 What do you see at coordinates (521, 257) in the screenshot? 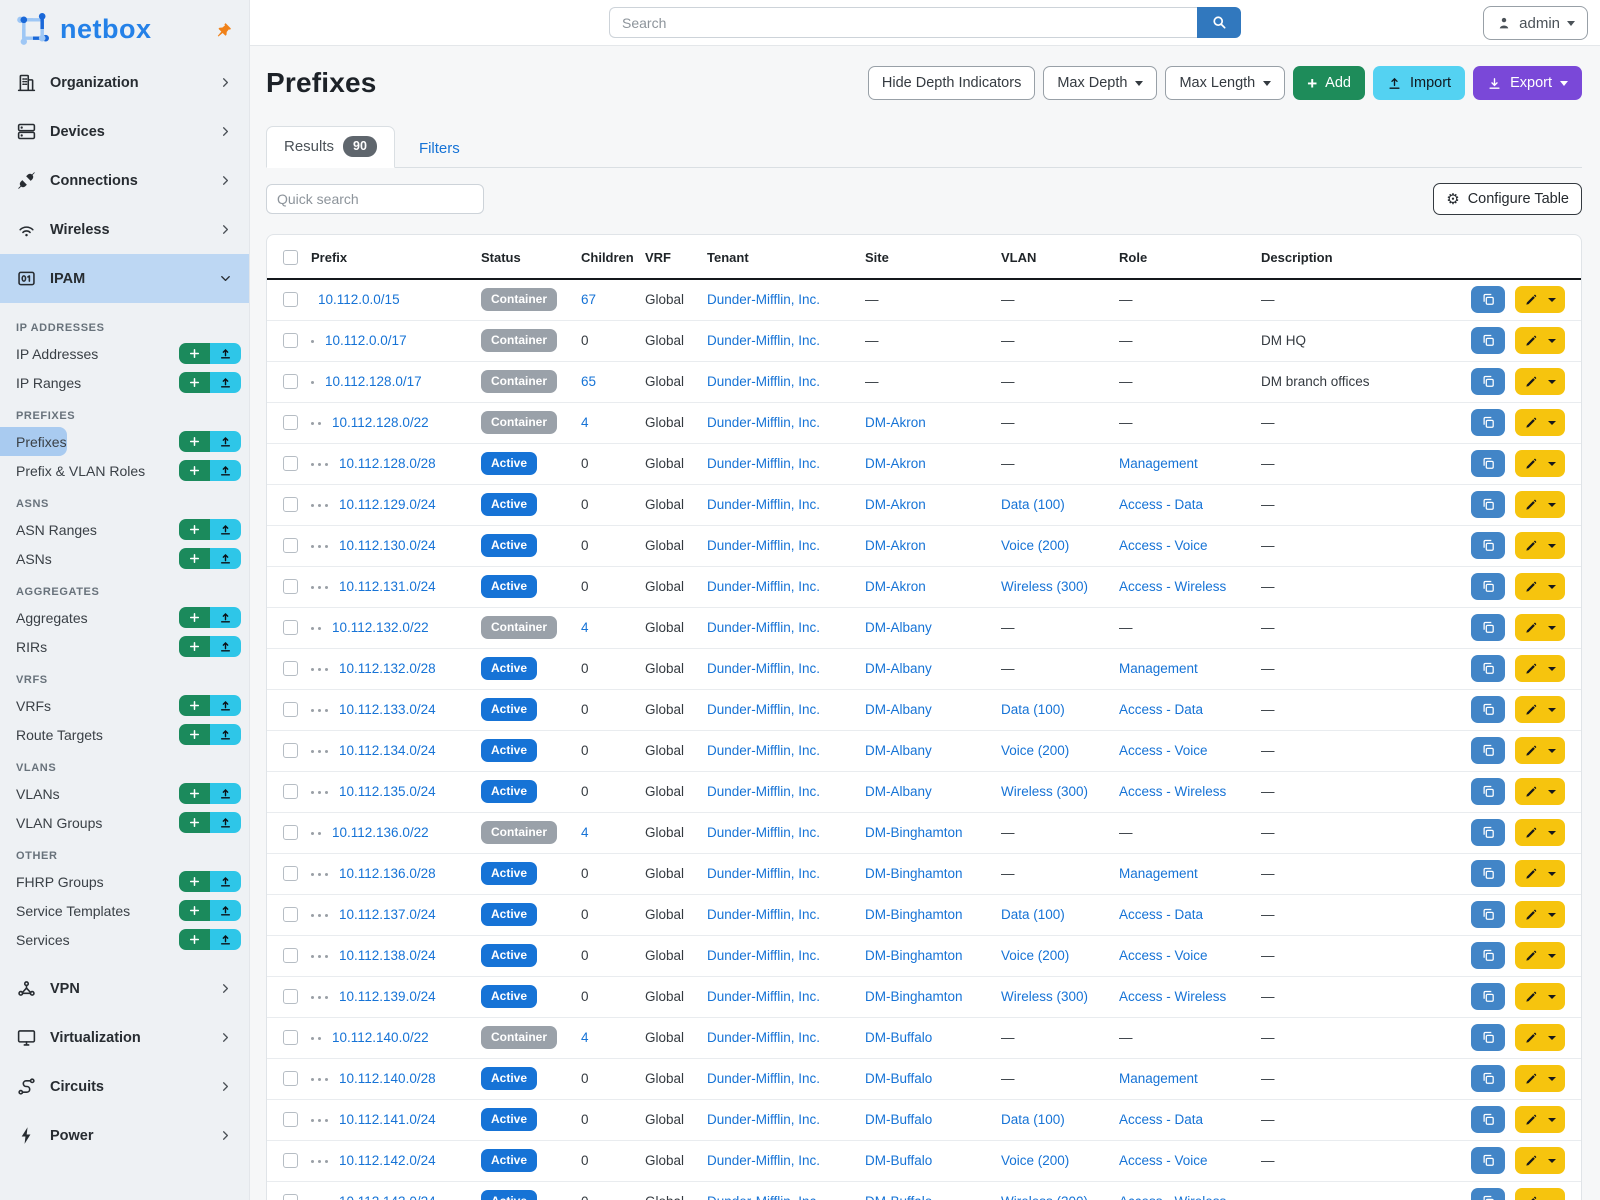
I see `column-header-status: Status` at bounding box center [521, 257].